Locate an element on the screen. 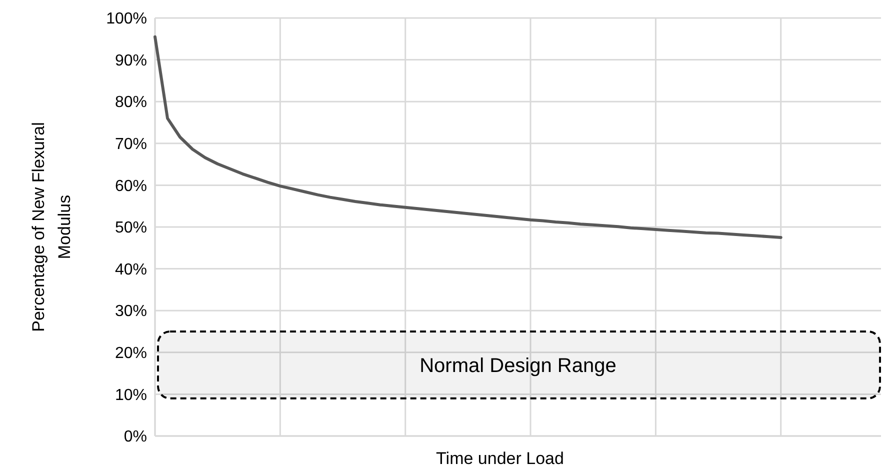  y-tick-label: 90% is located at coordinates (130, 61).